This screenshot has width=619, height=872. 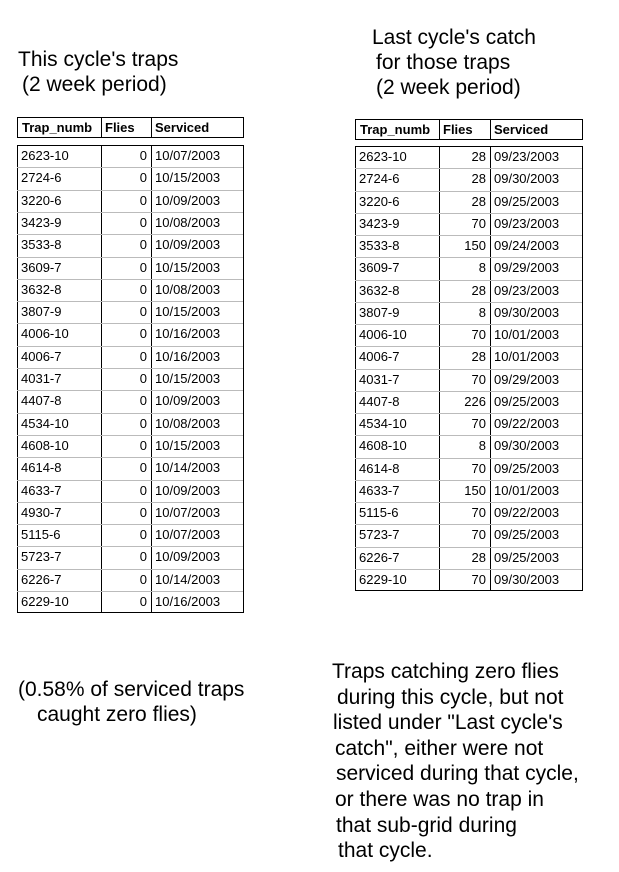 What do you see at coordinates (41, 245) in the screenshot?
I see `table-cell: 3533-8` at bounding box center [41, 245].